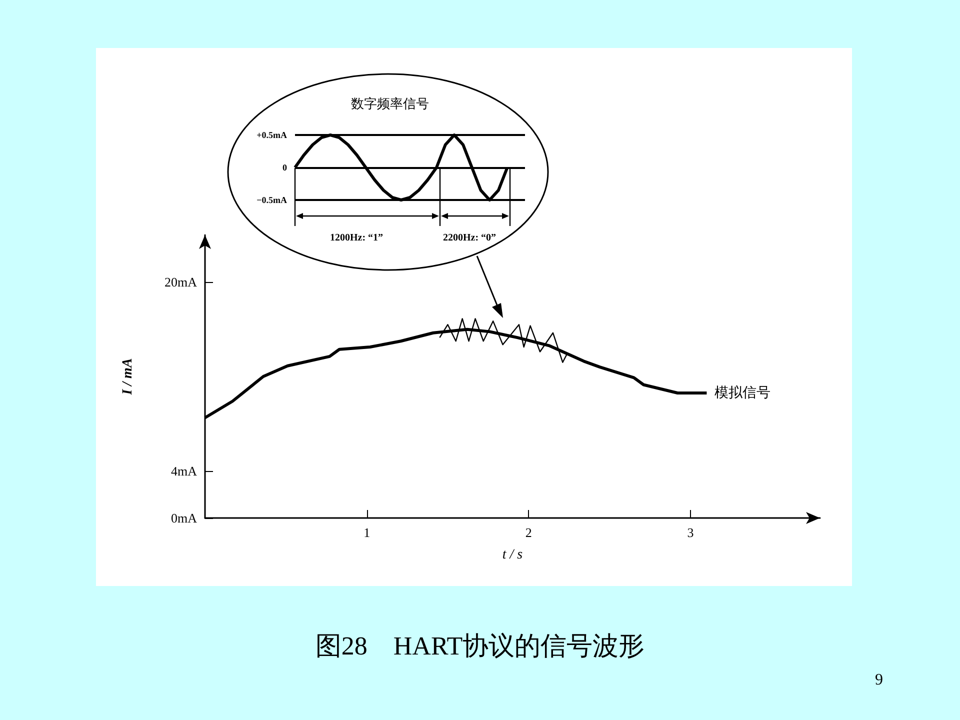 The image size is (960, 720). What do you see at coordinates (690, 532) in the screenshot?
I see `x-tick-label: 3` at bounding box center [690, 532].